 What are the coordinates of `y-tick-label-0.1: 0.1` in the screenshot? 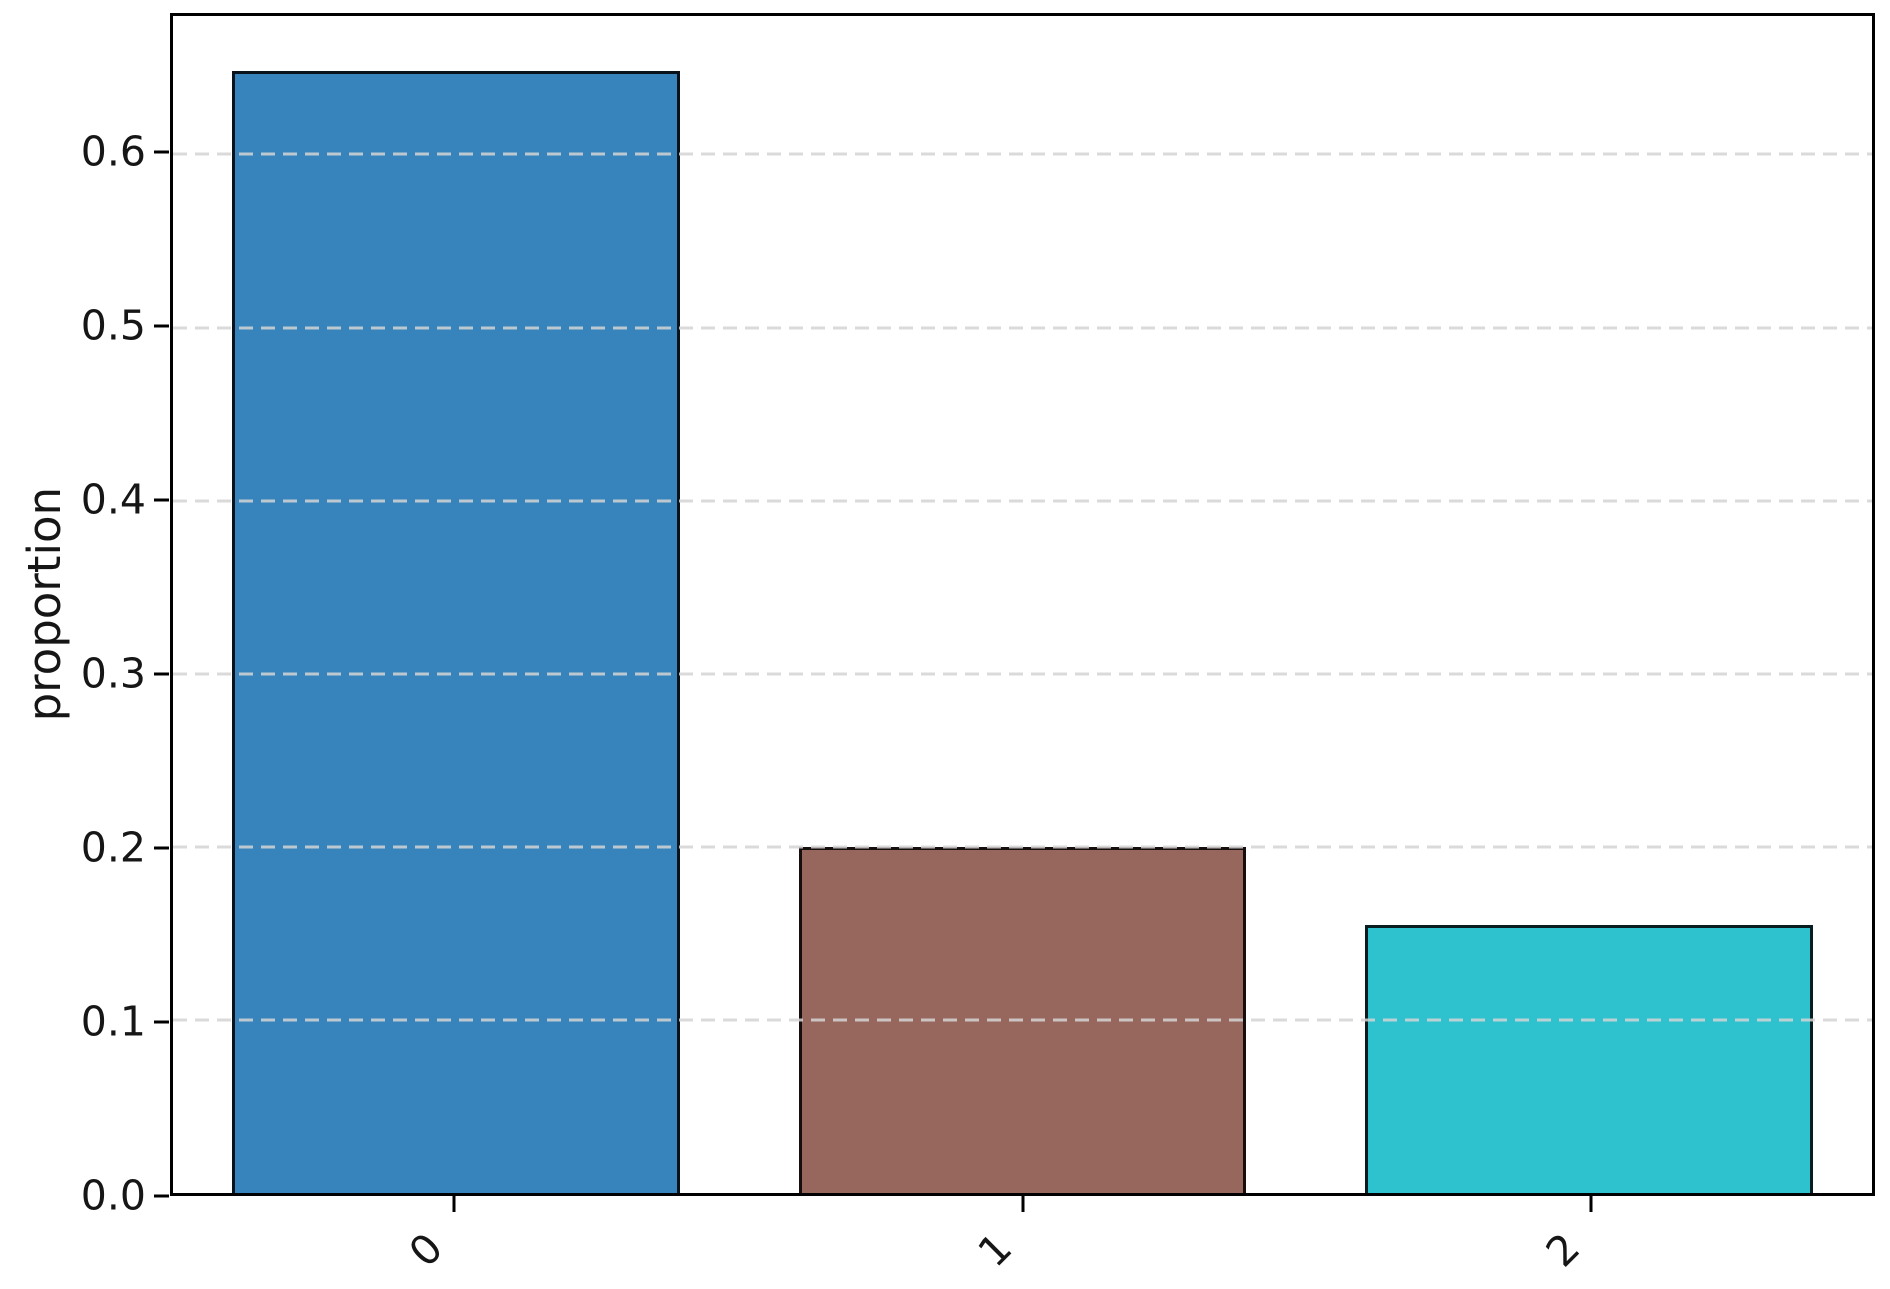 It's located at (113, 1021).